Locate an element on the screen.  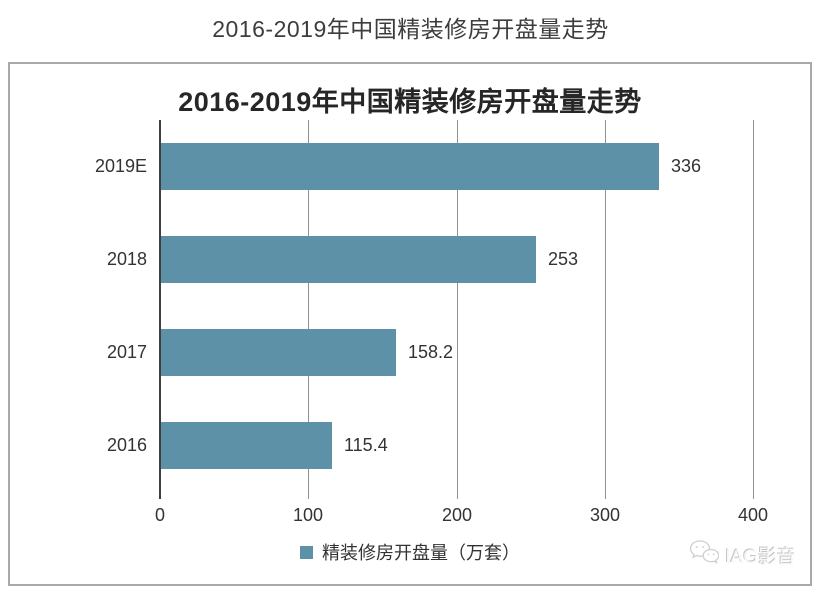
page-title: 2016-2019年中国精装修房开盘量走势 is located at coordinates (410, 29).